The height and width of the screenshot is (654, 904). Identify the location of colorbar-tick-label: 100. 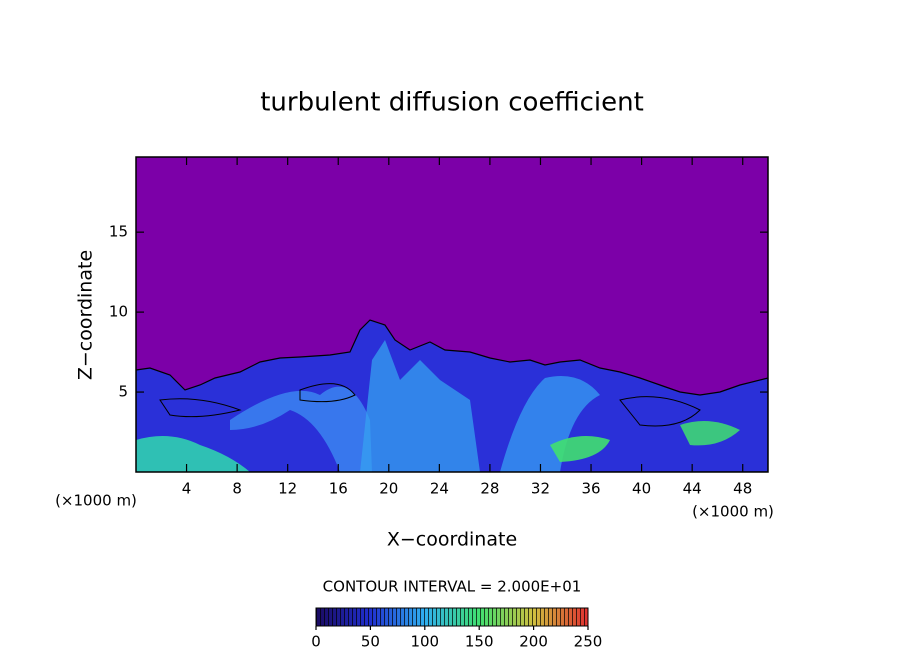
(424, 642).